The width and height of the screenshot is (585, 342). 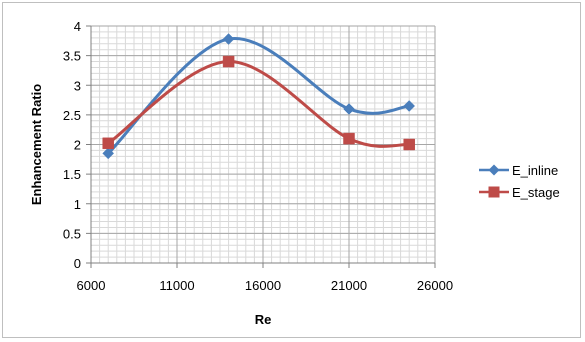 I want to click on x-axis-title: Re, so click(x=263, y=319).